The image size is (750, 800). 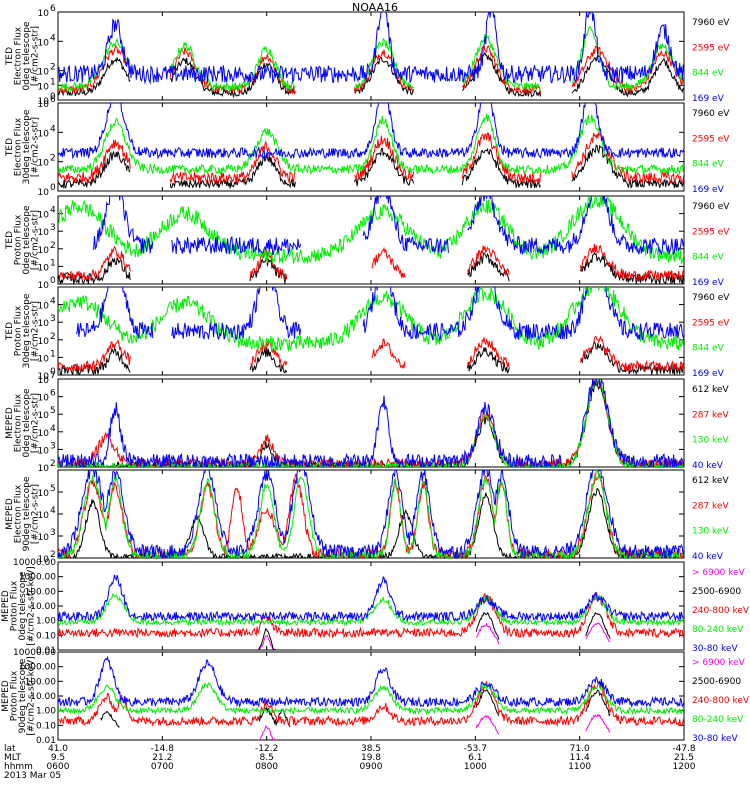 What do you see at coordinates (267, 758) in the screenshot?
I see `x-tick-mlt: 8.5` at bounding box center [267, 758].